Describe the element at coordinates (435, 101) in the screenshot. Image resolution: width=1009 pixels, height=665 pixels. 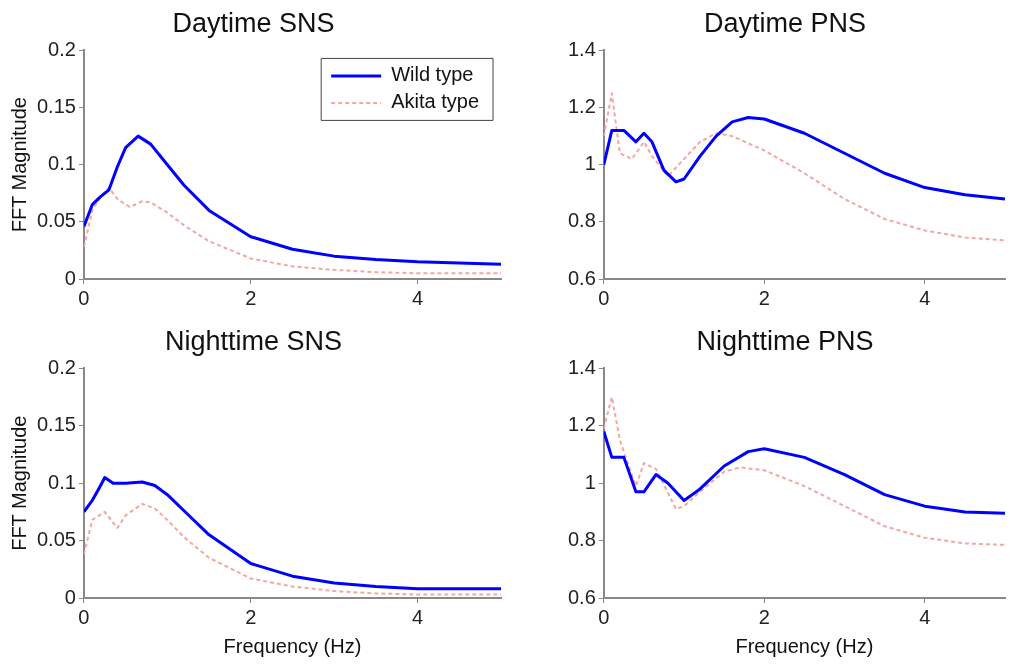
I see `legend-label: Akita type` at that location.